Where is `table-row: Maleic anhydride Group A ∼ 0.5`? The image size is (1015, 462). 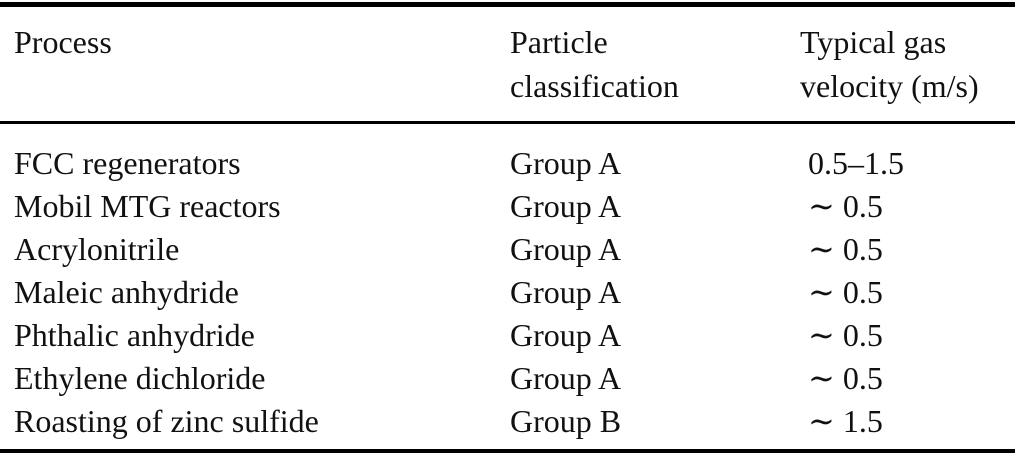
table-row: Maleic anhydride Group A ∼ 0.5 is located at coordinates (507, 292).